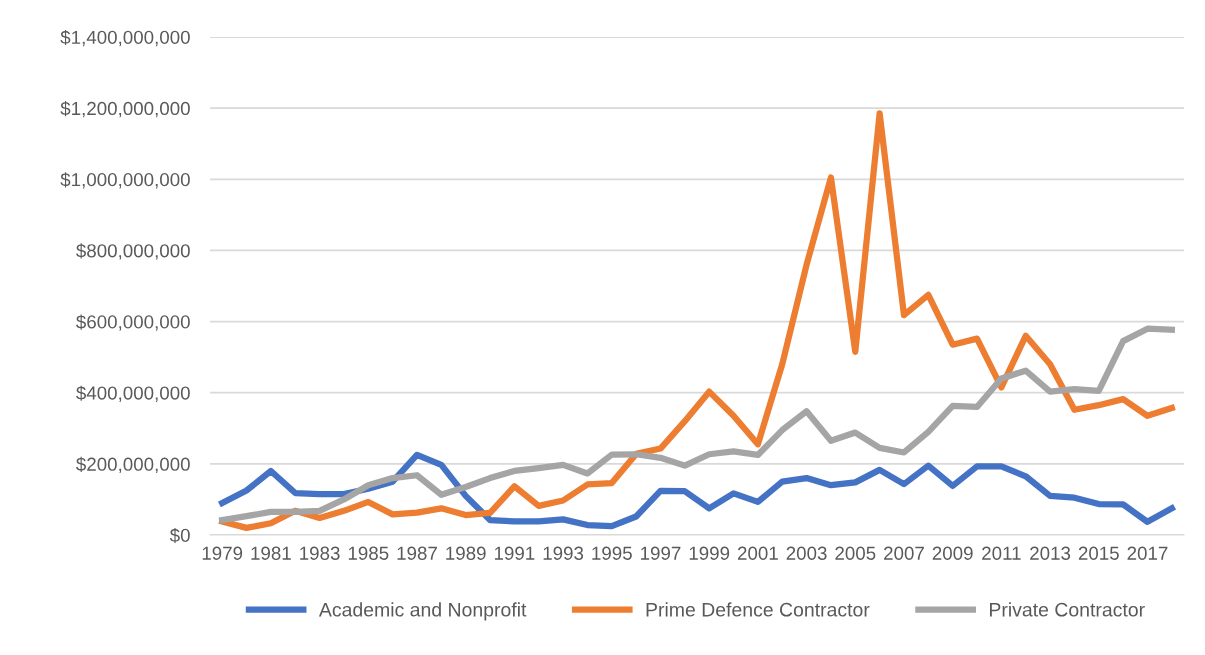  What do you see at coordinates (125, 38) in the screenshot?
I see `y-tick-label: $1,400,000,000` at bounding box center [125, 38].